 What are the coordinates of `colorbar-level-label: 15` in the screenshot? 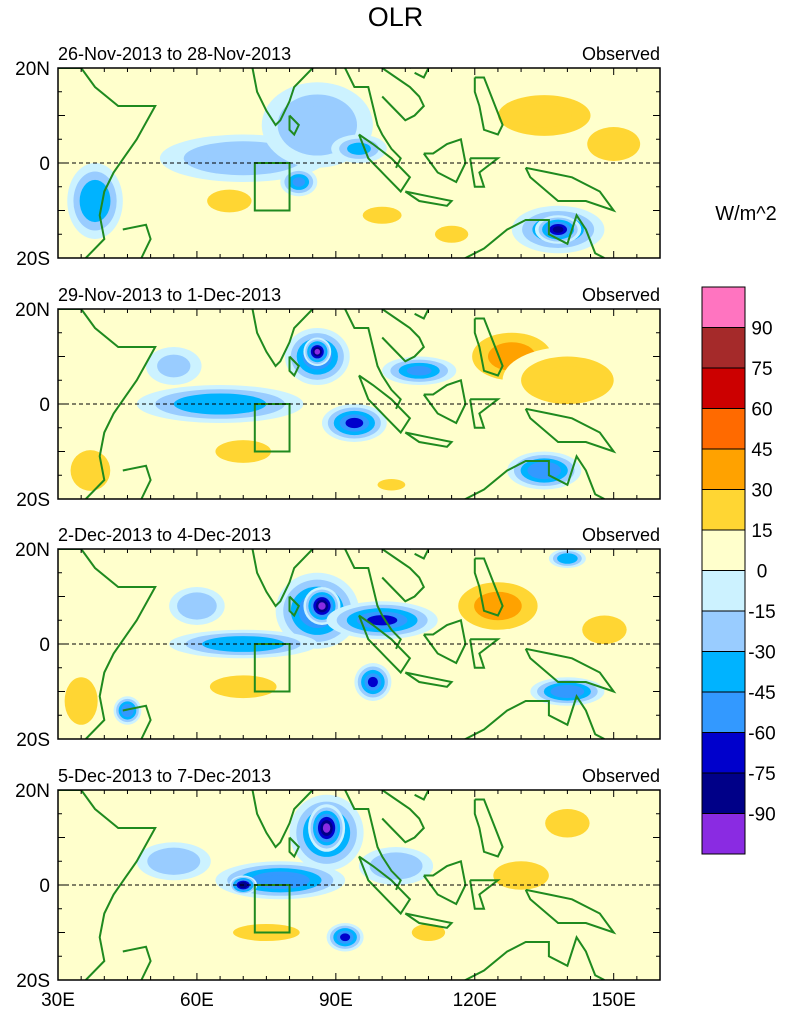 It's located at (761, 531).